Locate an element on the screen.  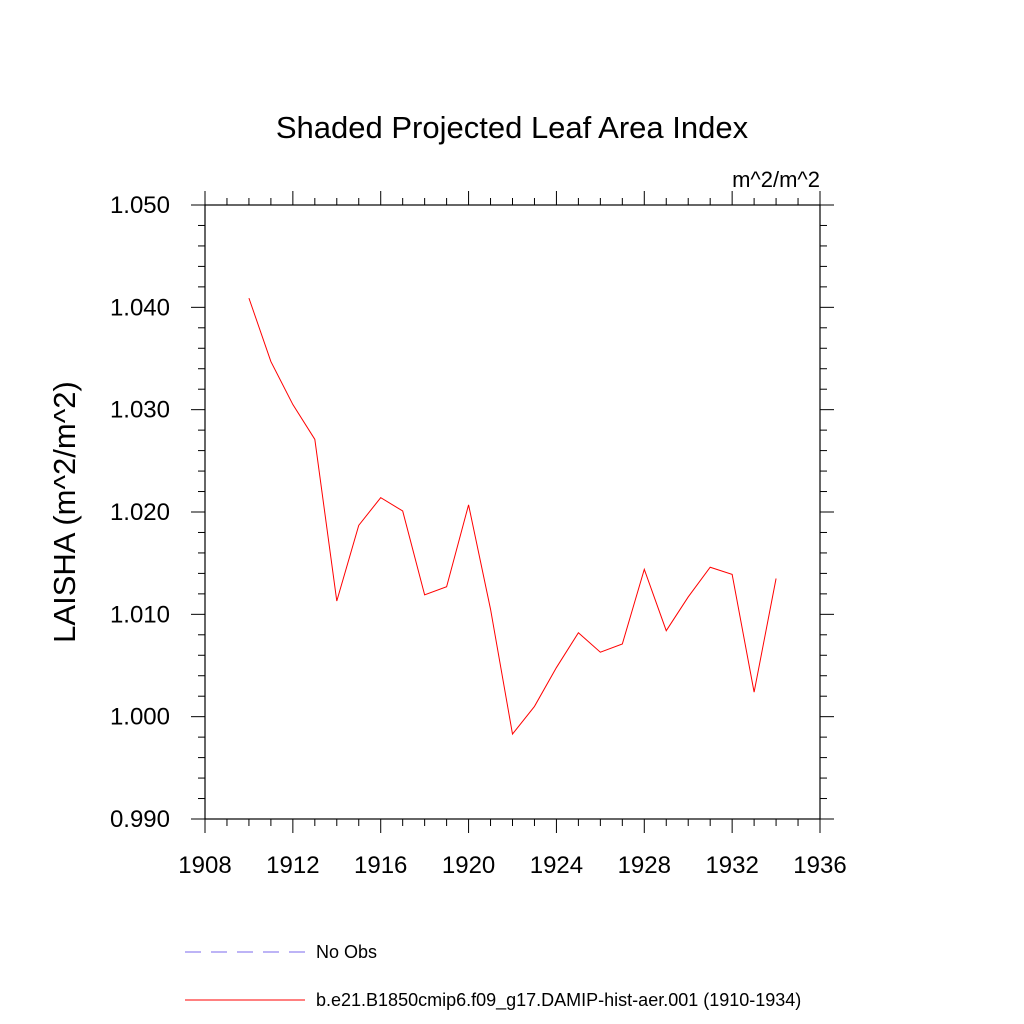
x-tick-label: 1936 is located at coordinates (819, 865).